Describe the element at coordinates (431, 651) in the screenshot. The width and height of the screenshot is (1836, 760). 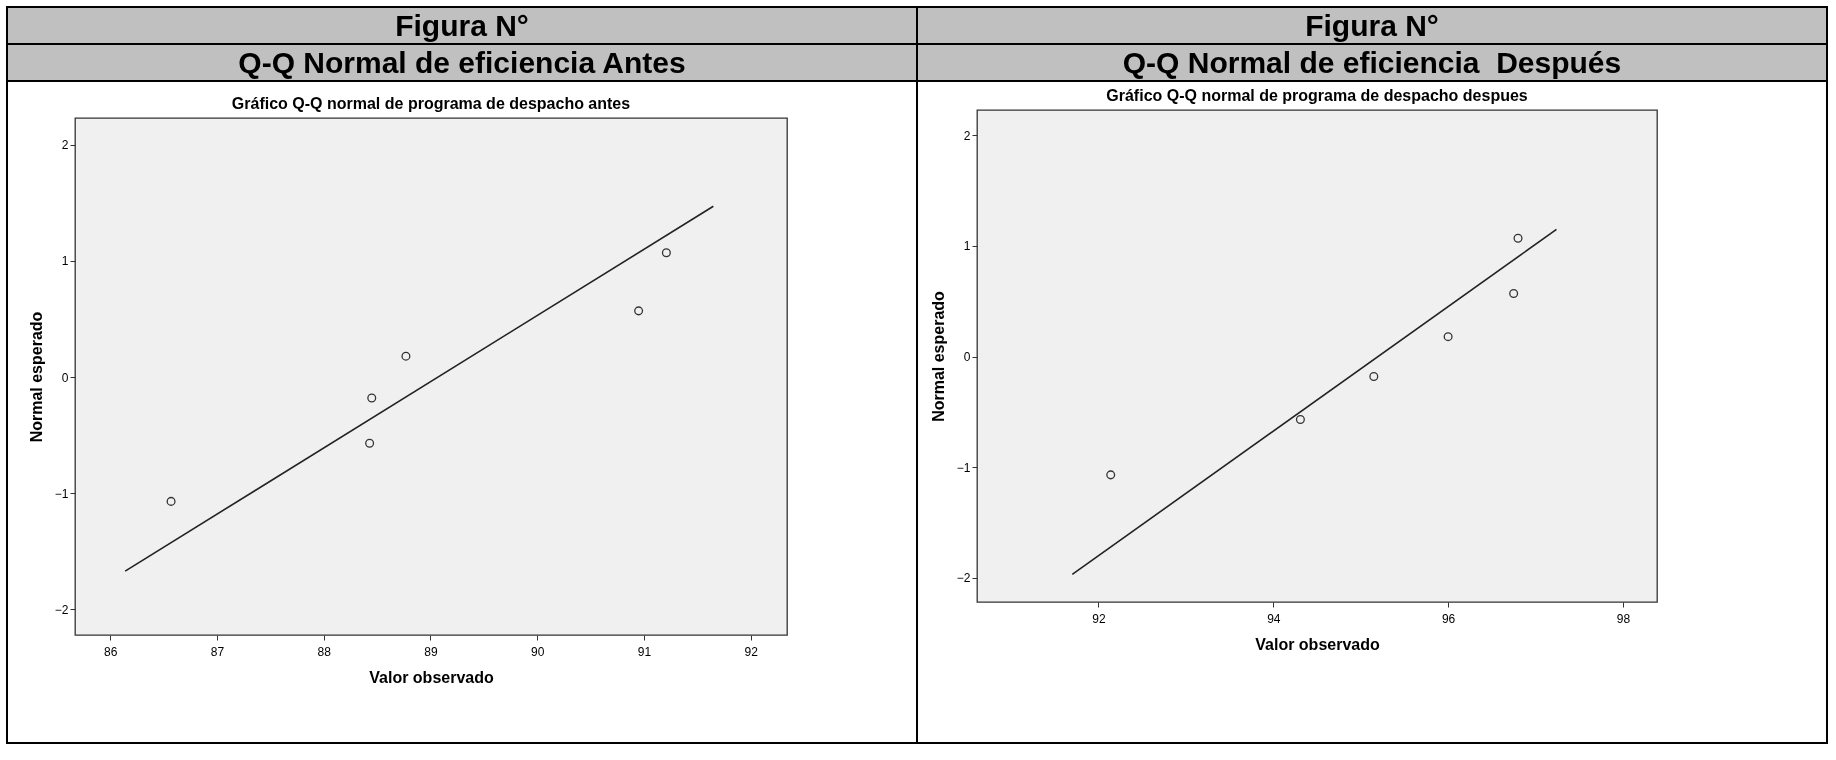
I see `x-tick-label: 89` at that location.